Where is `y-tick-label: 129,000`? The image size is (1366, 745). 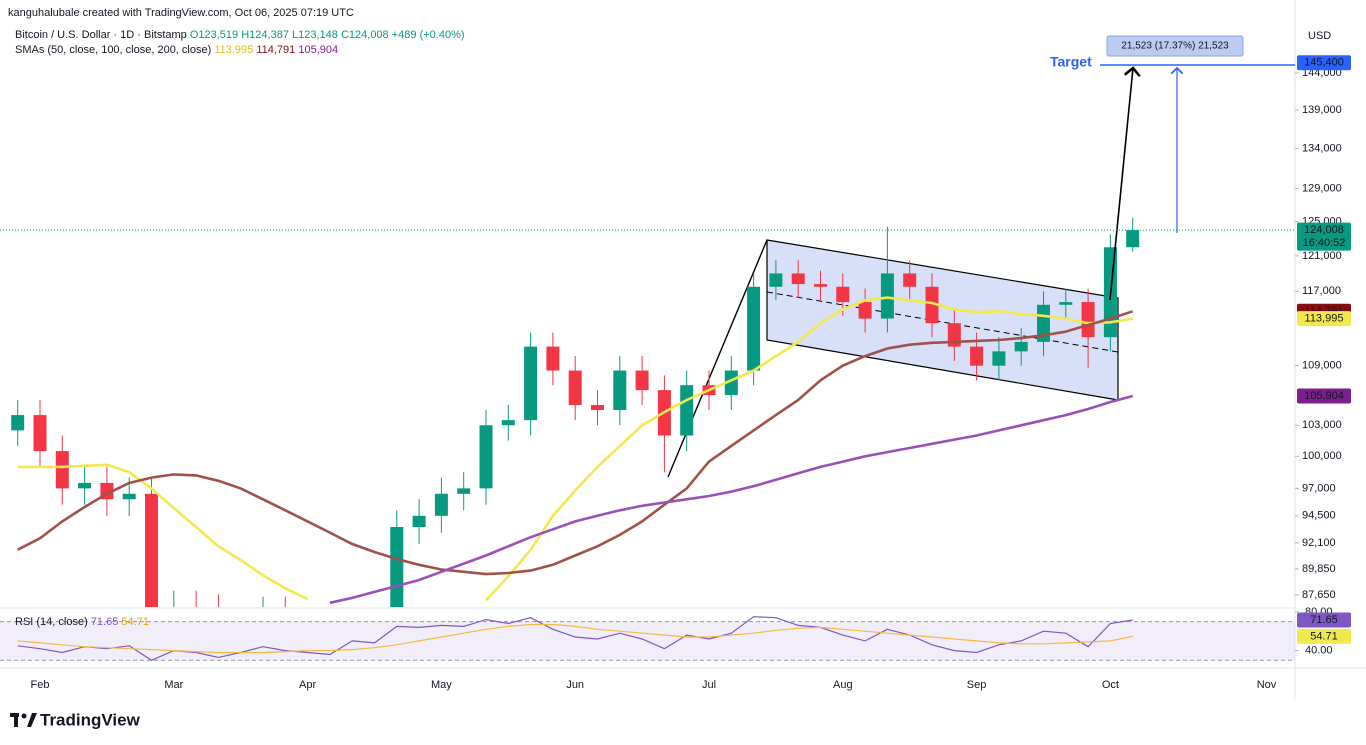
y-tick-label: 129,000 is located at coordinates (1322, 188).